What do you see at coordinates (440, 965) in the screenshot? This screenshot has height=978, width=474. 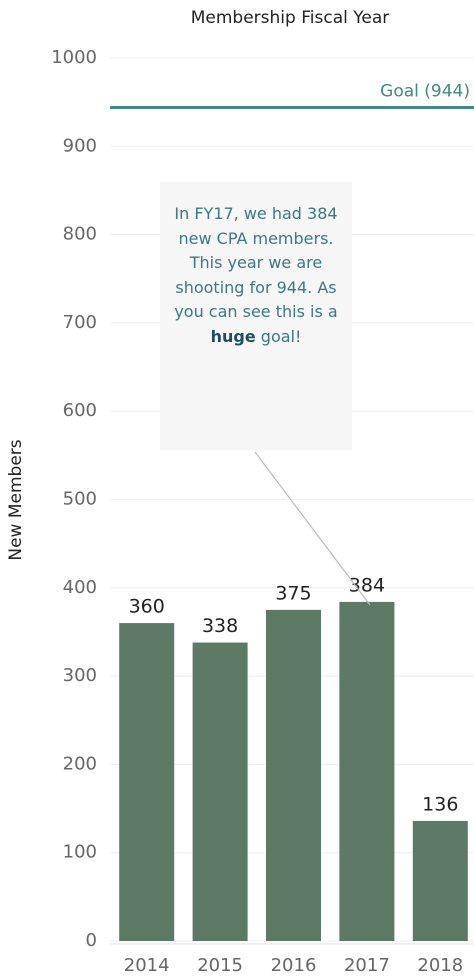 I see `x-tick-label: 2018` at bounding box center [440, 965].